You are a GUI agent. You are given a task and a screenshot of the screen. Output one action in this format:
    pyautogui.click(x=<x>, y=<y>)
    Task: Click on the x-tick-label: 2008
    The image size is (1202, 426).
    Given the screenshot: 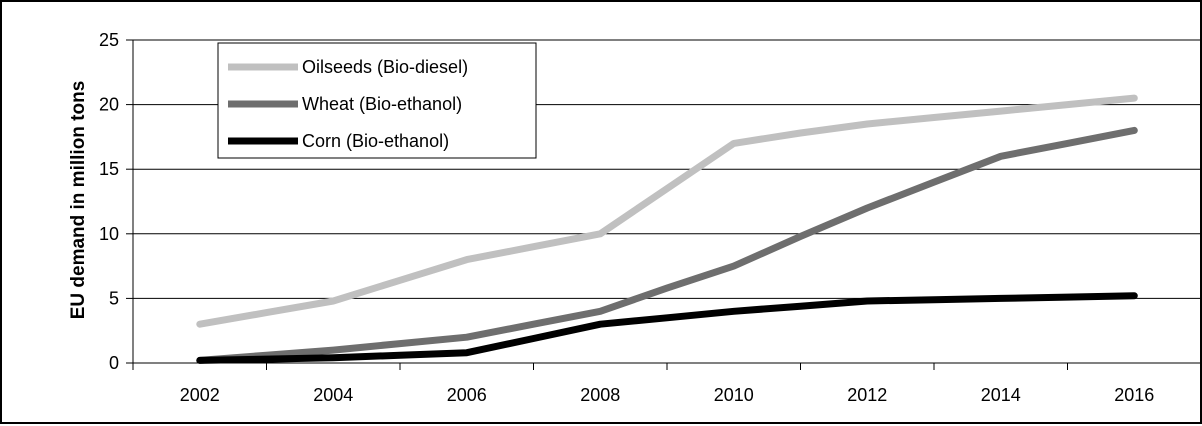 What is the action you would take?
    pyautogui.click(x=600, y=395)
    